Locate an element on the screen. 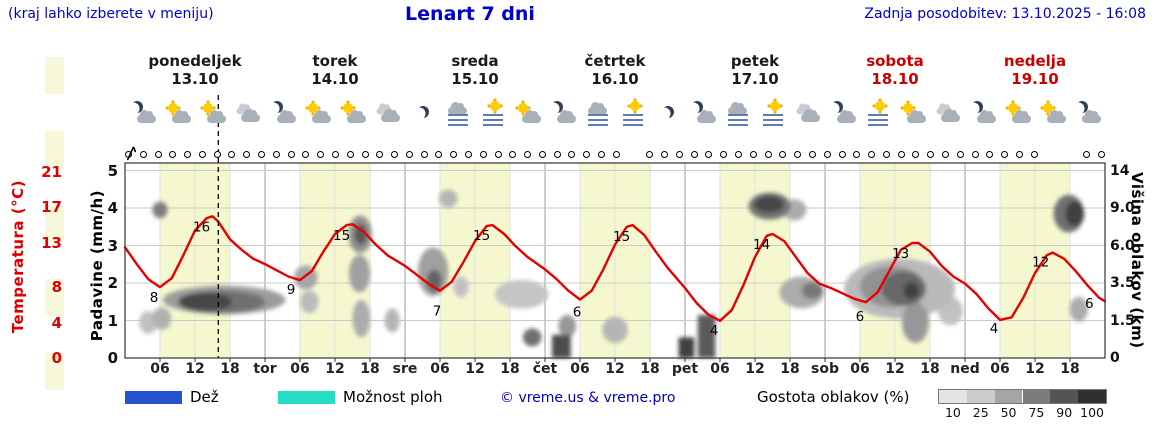  cloud-density-label: Gostota oblakov (%) is located at coordinates (833, 397).